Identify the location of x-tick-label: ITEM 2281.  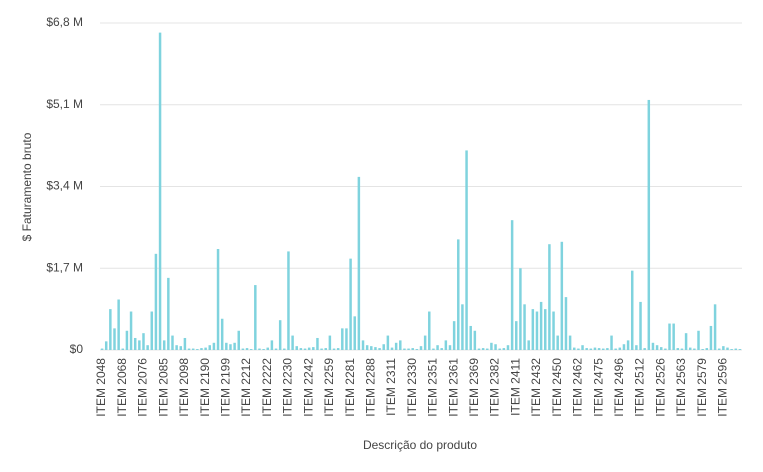
(350, 387).